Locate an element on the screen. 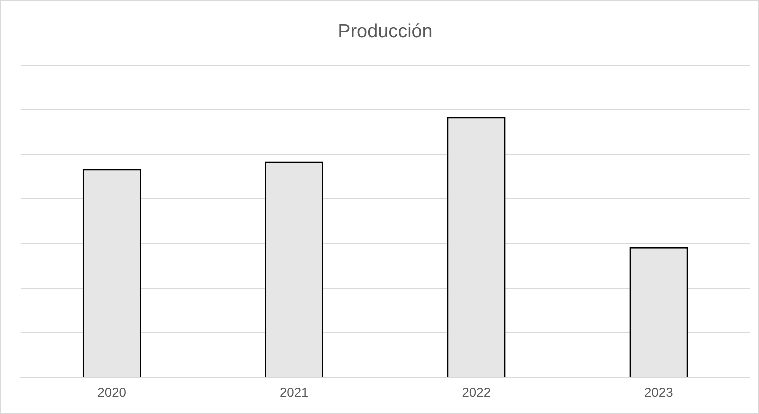  x-tick-label: 2023 is located at coordinates (659, 392).